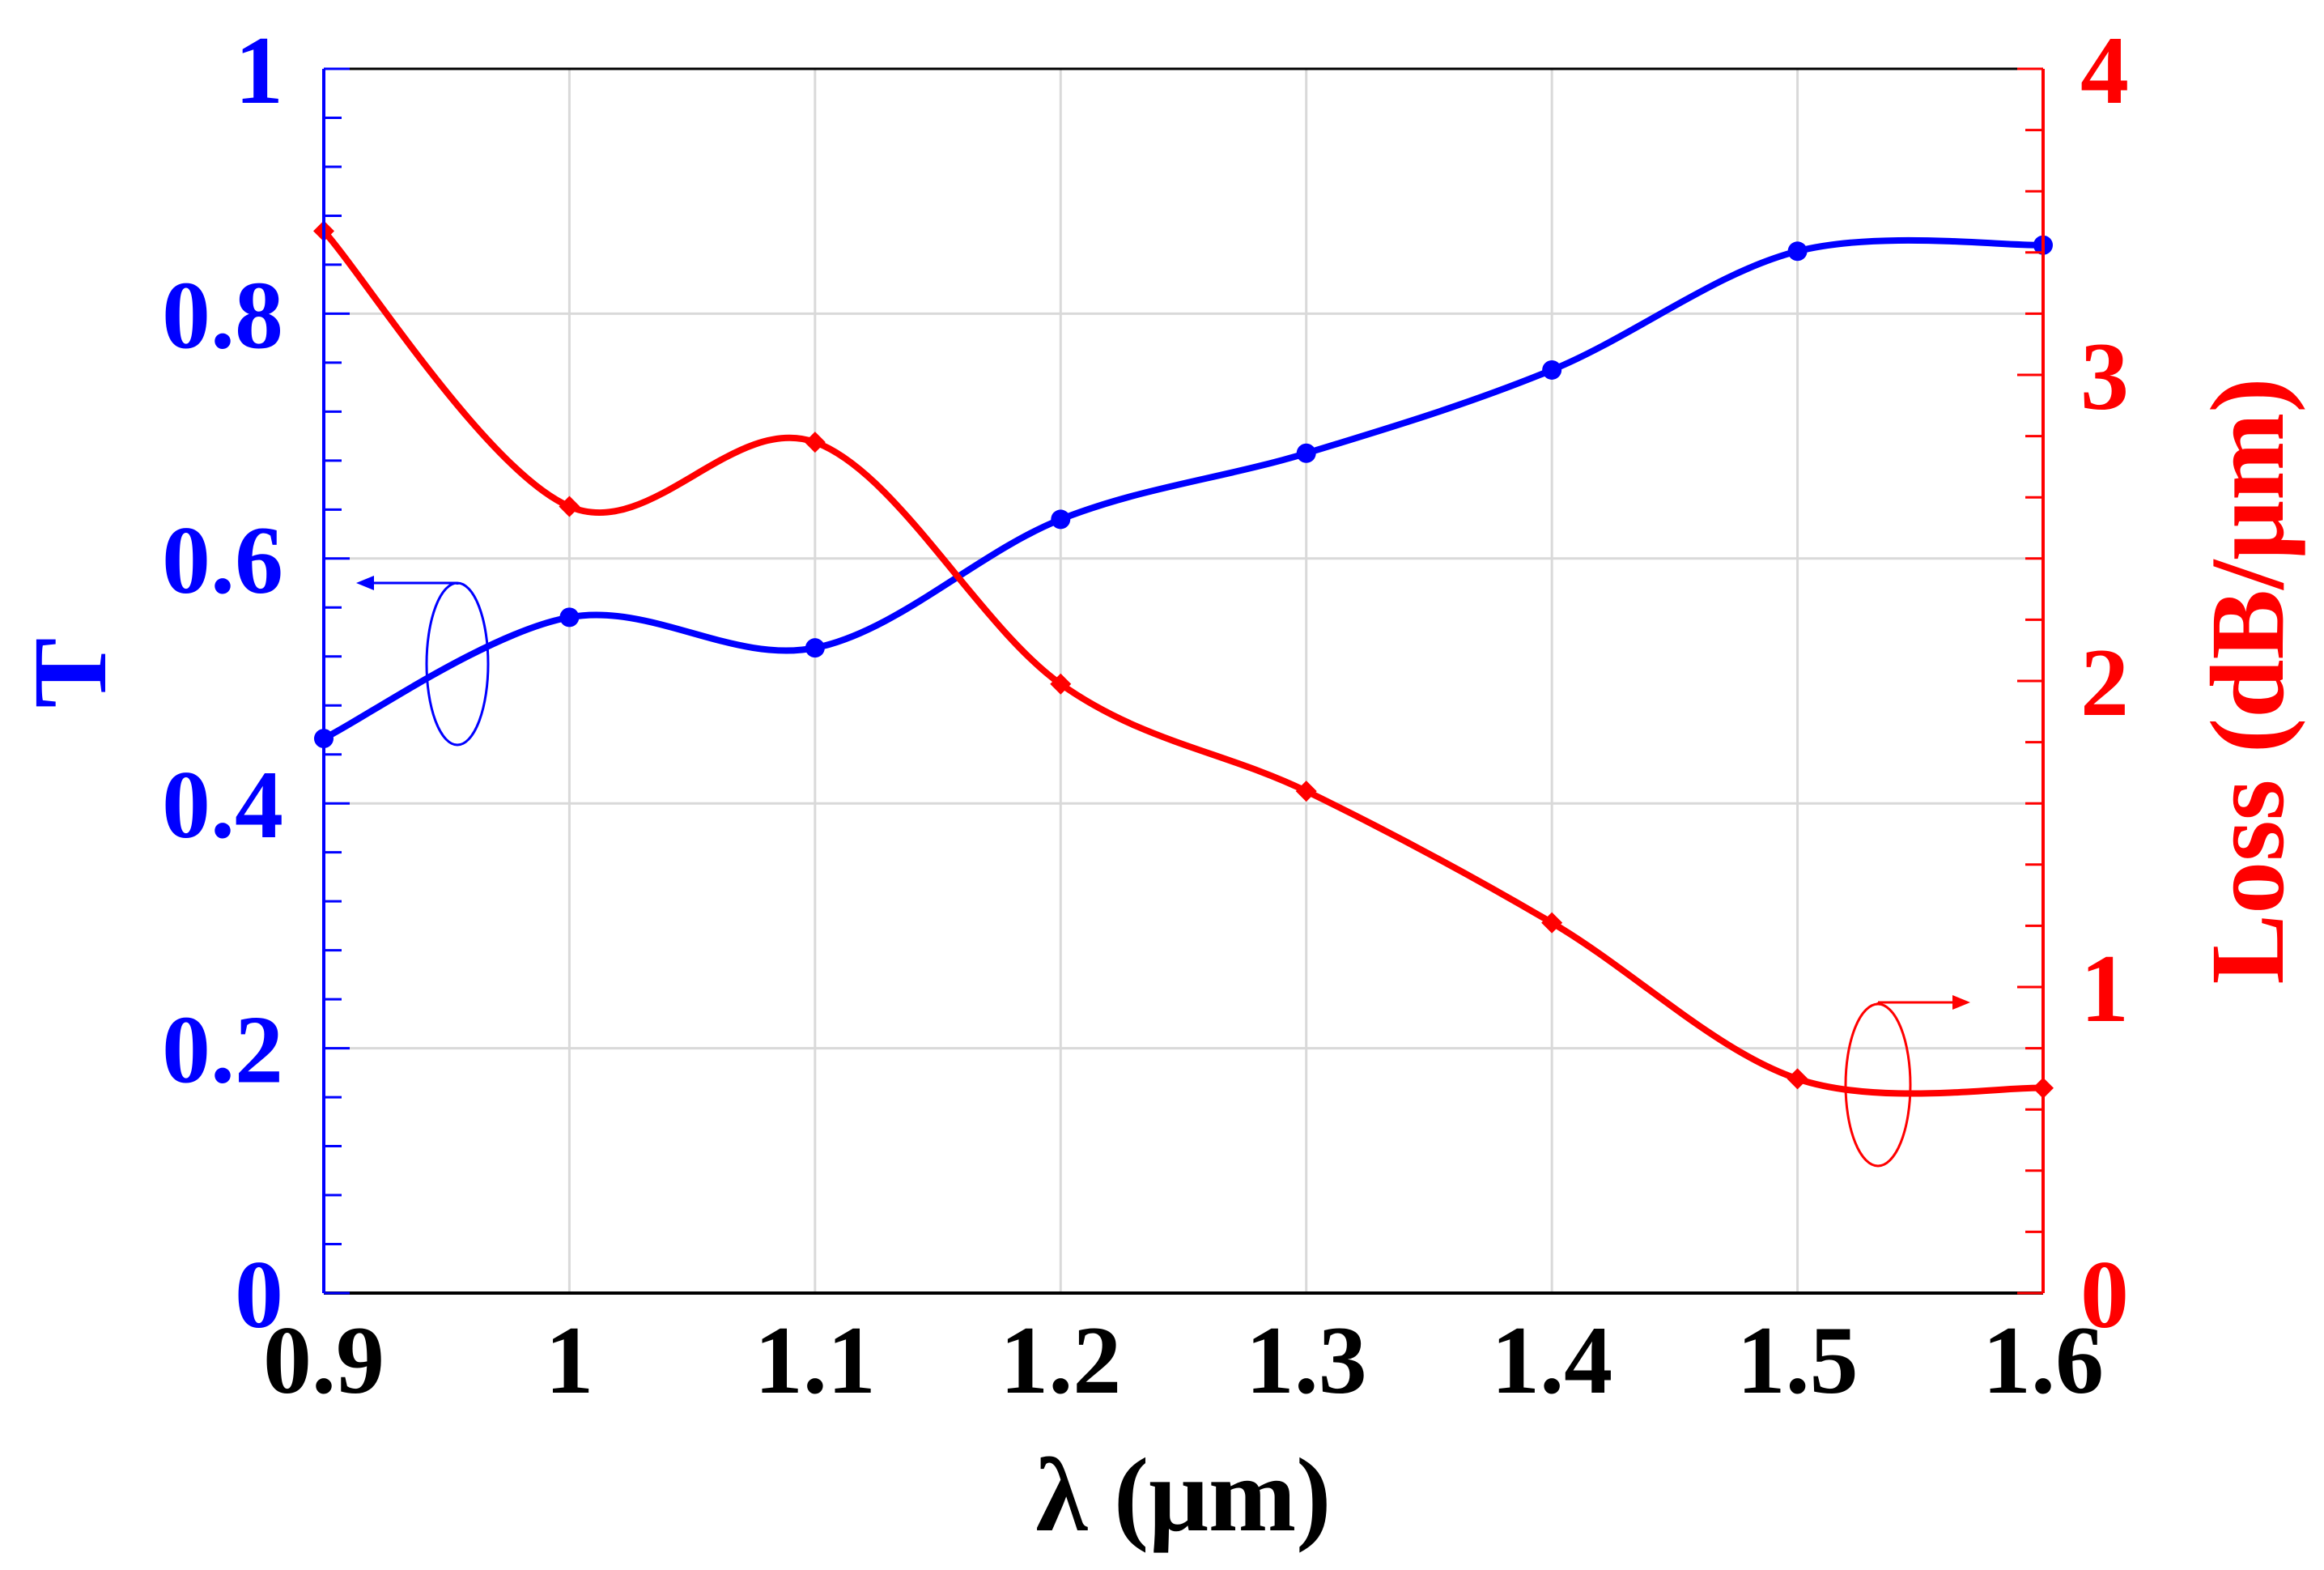  I want to click on right-y-tick-label: 2, so click(2104, 682).